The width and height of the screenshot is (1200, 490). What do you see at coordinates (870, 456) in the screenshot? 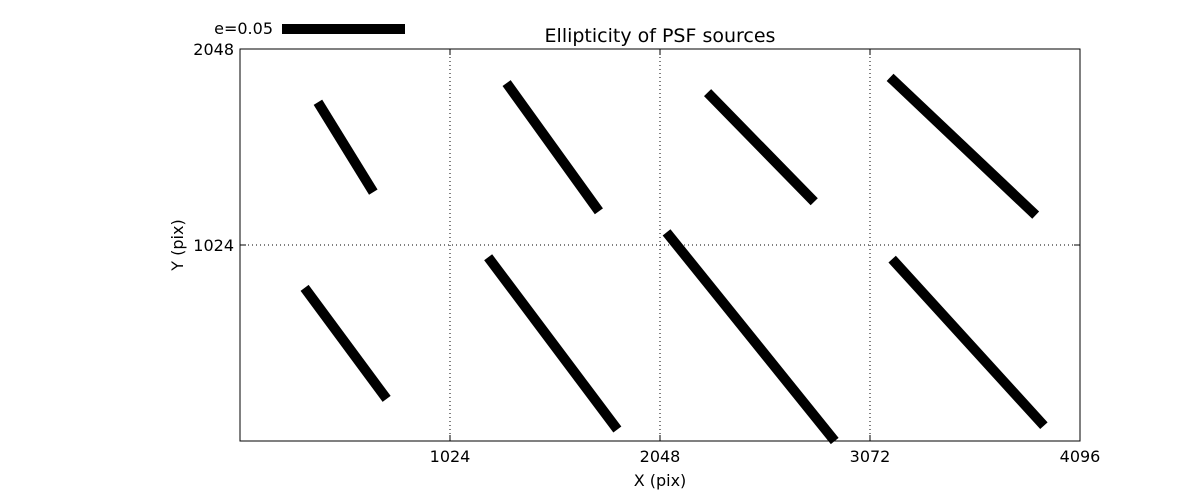
I see `x-tick-label-2: 3072` at bounding box center [870, 456].